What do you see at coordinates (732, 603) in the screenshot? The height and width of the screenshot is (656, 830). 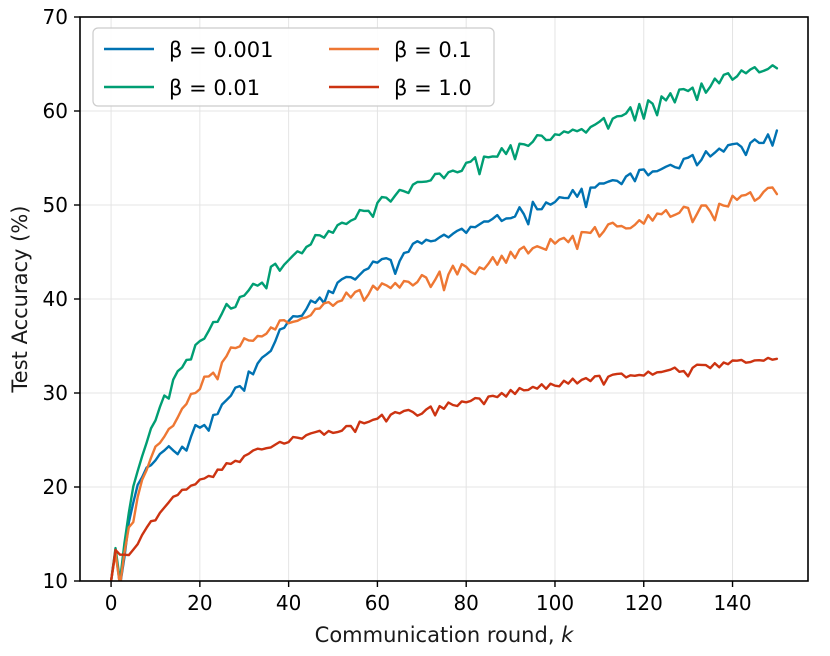 I see `x-tick-label: 140` at bounding box center [732, 603].